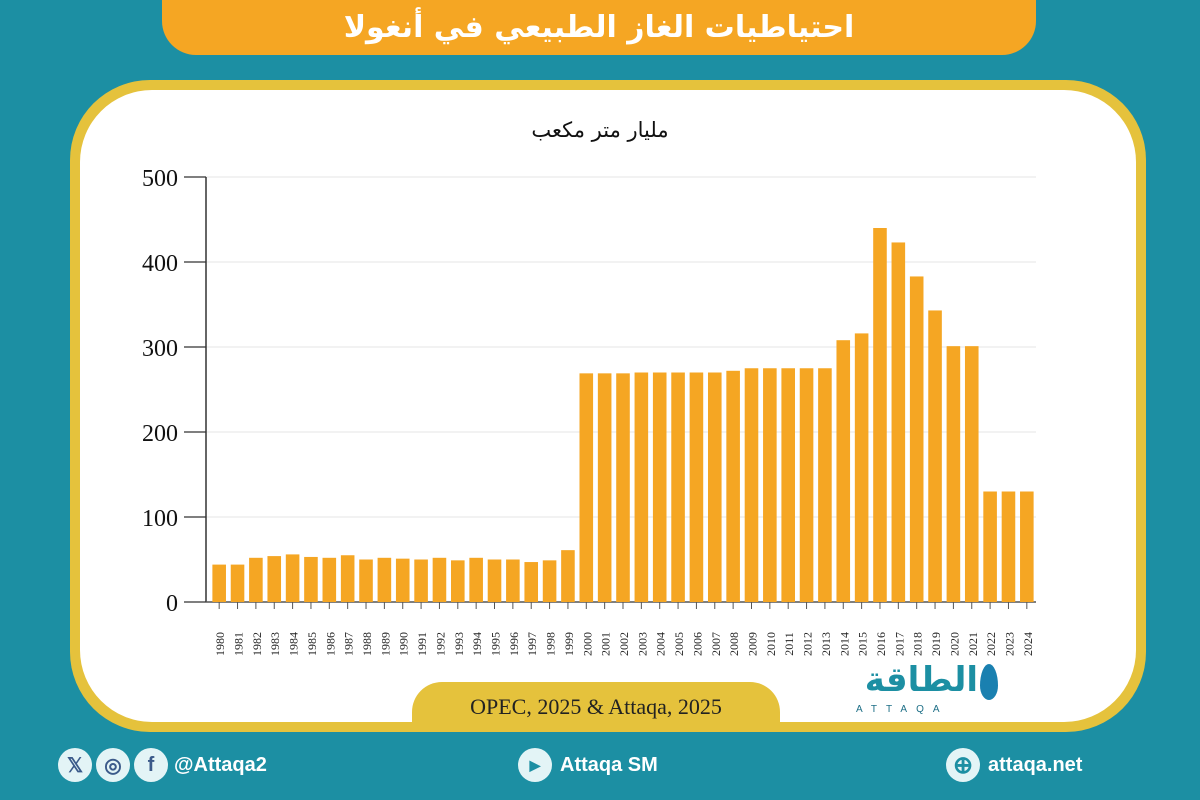 This screenshot has height=800, width=1200. I want to click on x-tick-label: 1986, so click(330, 644).